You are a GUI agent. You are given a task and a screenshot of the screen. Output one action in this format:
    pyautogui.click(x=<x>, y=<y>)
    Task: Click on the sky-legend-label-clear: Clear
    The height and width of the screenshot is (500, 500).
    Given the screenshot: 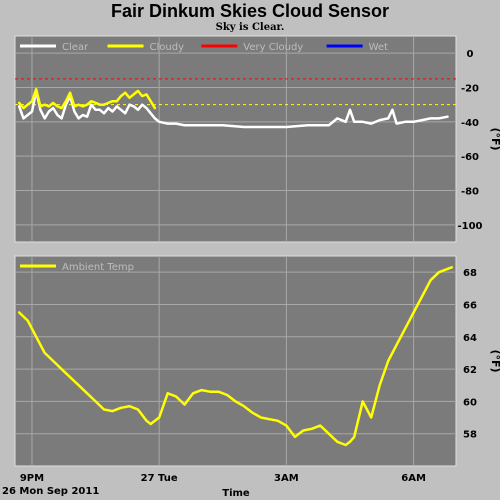 What is the action you would take?
    pyautogui.click(x=75, y=47)
    